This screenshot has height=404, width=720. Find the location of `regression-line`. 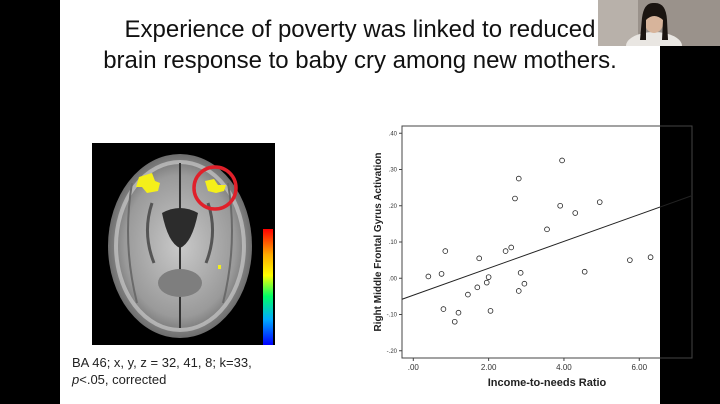

regression-line is located at coordinates (547, 247).